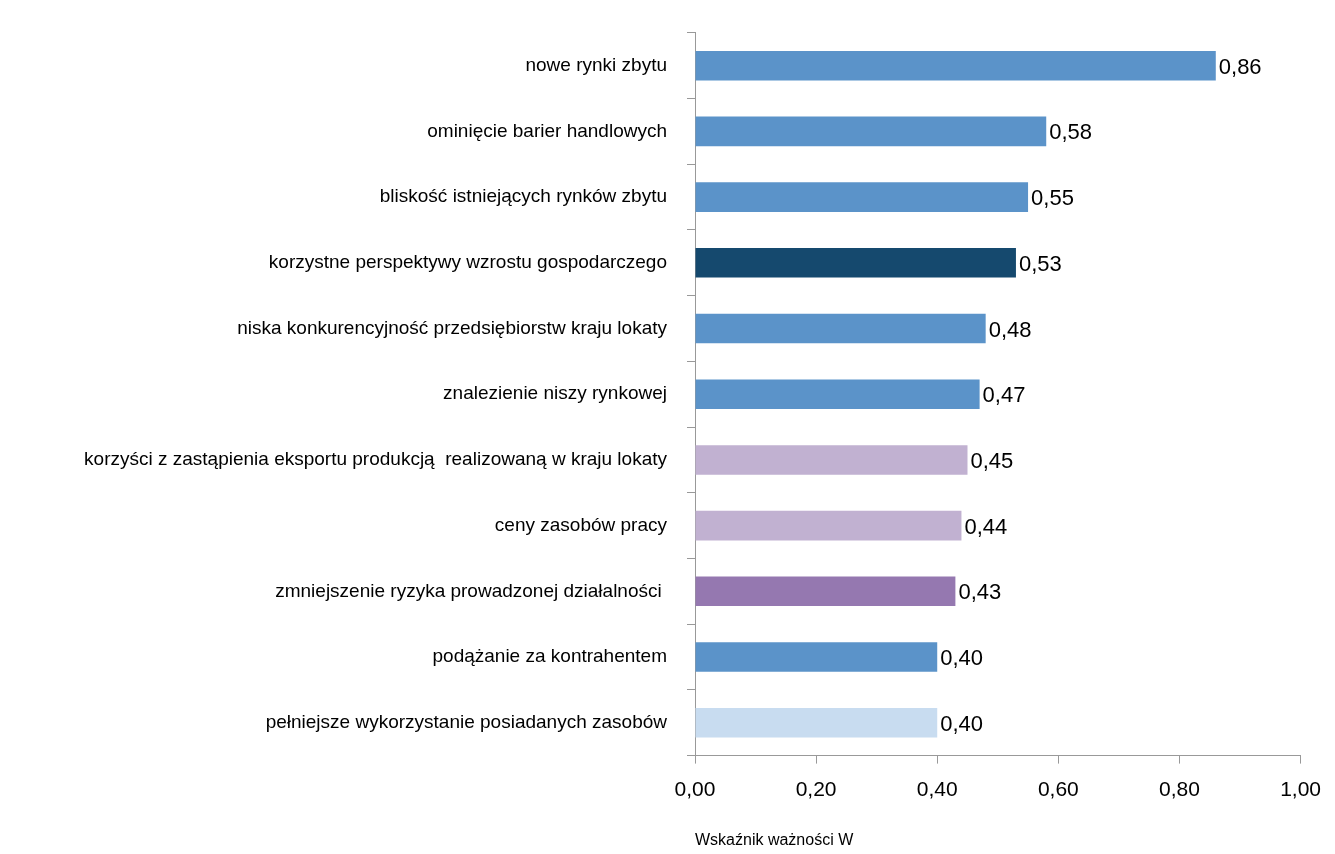 This screenshot has height=854, width=1335. Describe the element at coordinates (1179, 788) in the screenshot. I see `x-tick-label: 0,80` at that location.